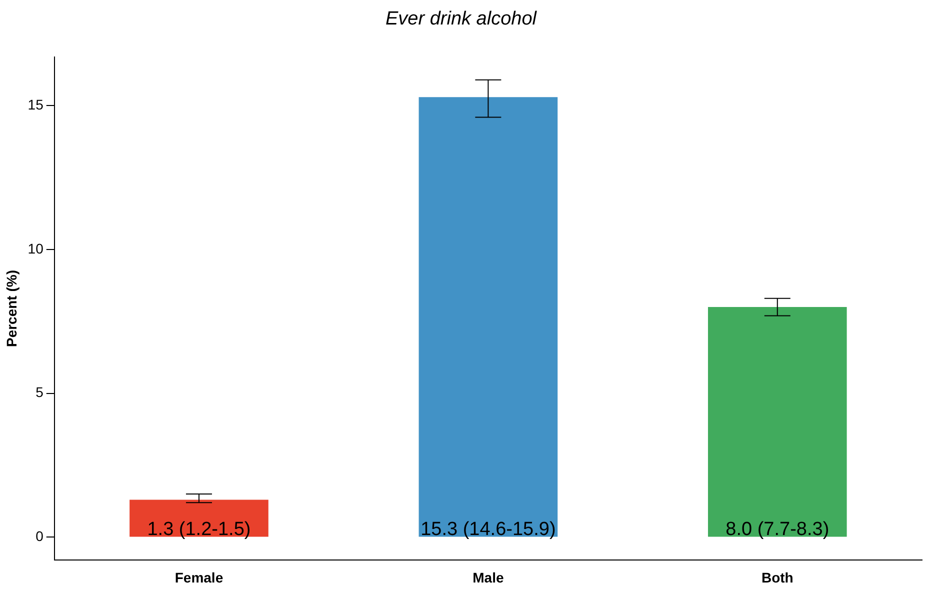 The image size is (930, 597). I want to click on x-tick-label: Male, so click(488, 577).